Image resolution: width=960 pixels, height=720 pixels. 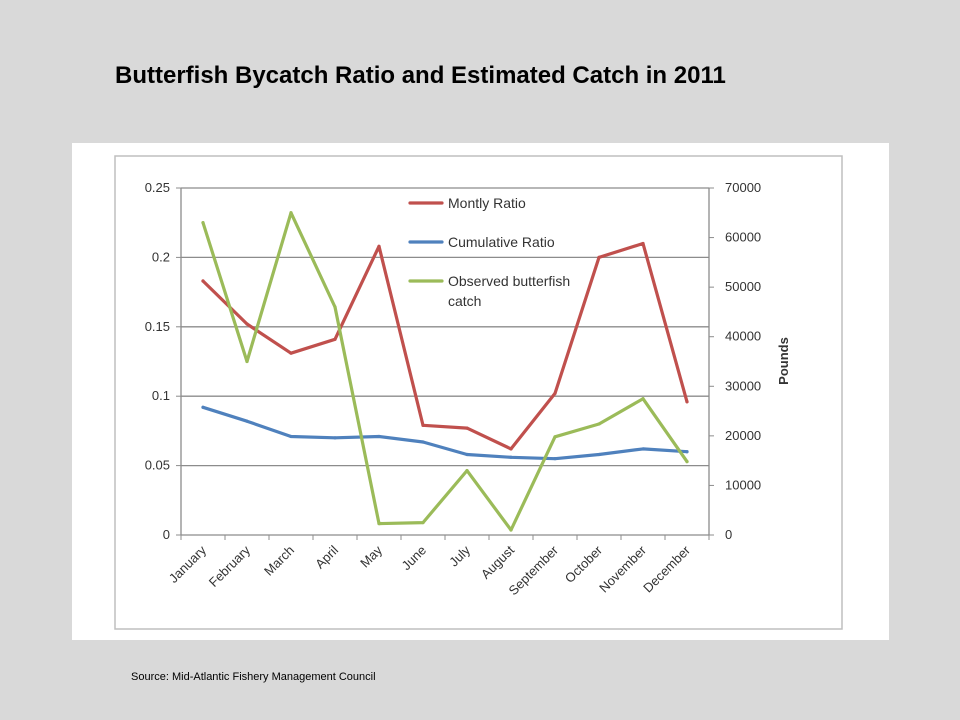 I want to click on x-tick-label: December, so click(x=666, y=568).